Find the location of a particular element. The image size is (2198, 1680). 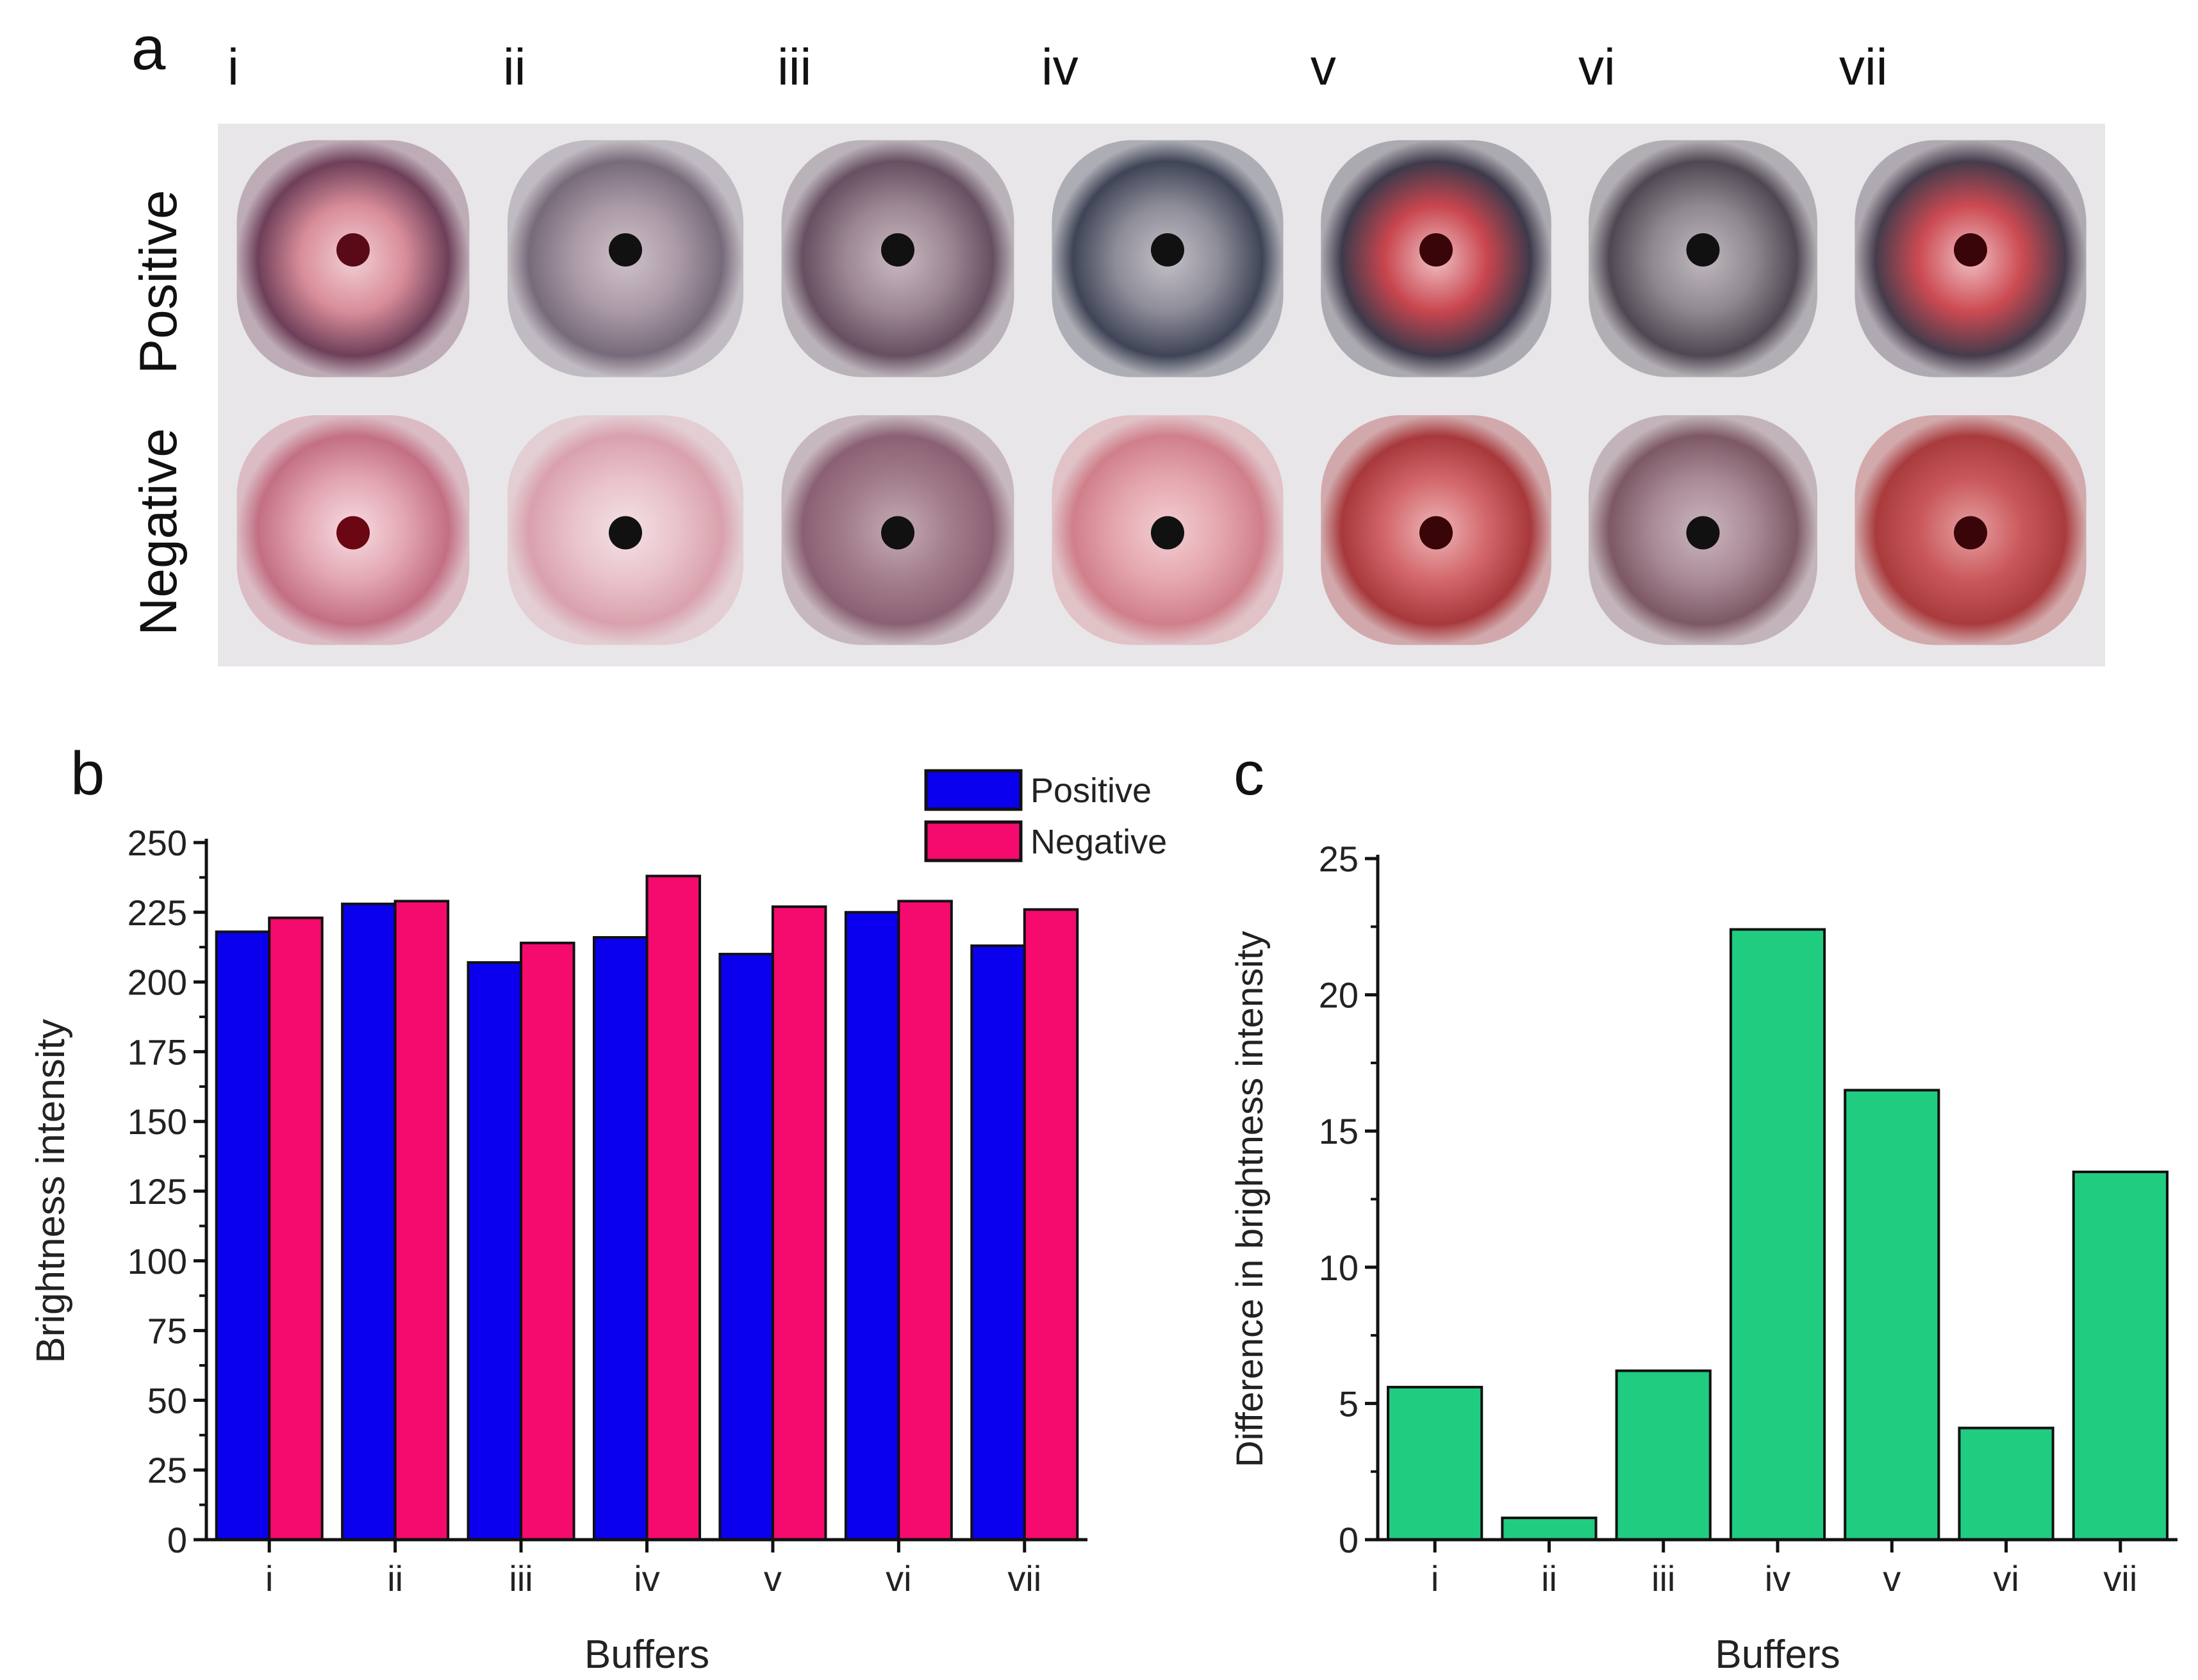

sample-center-dot-positive-iii is located at coordinates (898, 250).